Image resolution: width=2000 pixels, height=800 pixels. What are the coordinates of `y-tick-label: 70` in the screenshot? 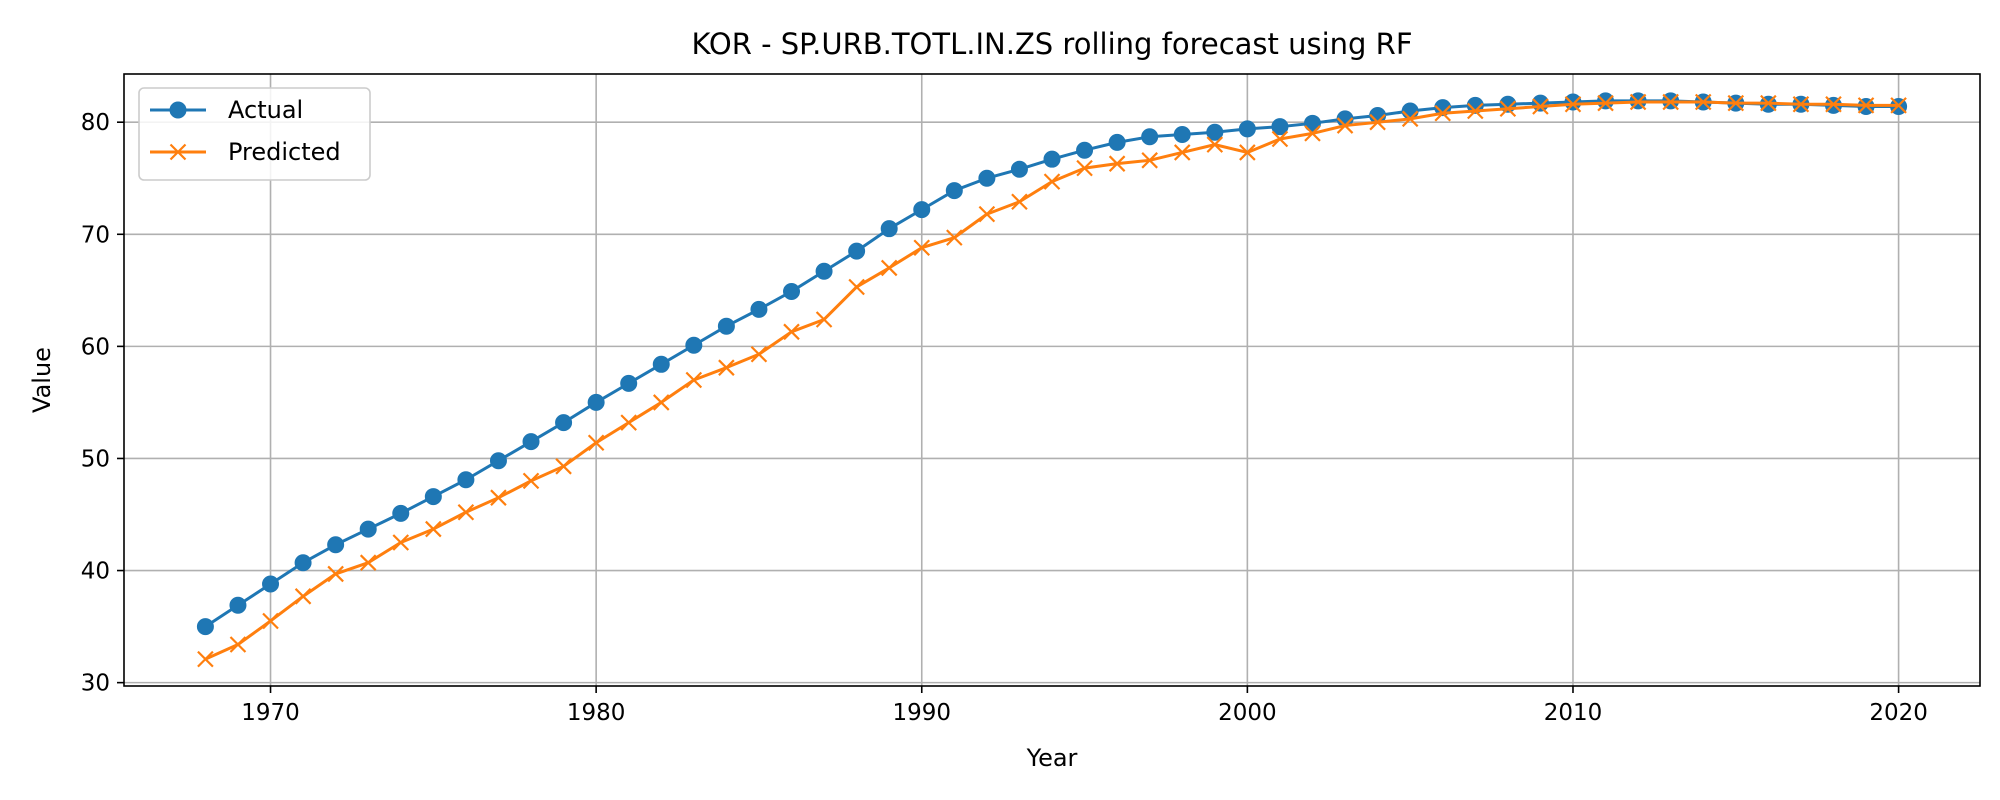 It's located at (95, 235).